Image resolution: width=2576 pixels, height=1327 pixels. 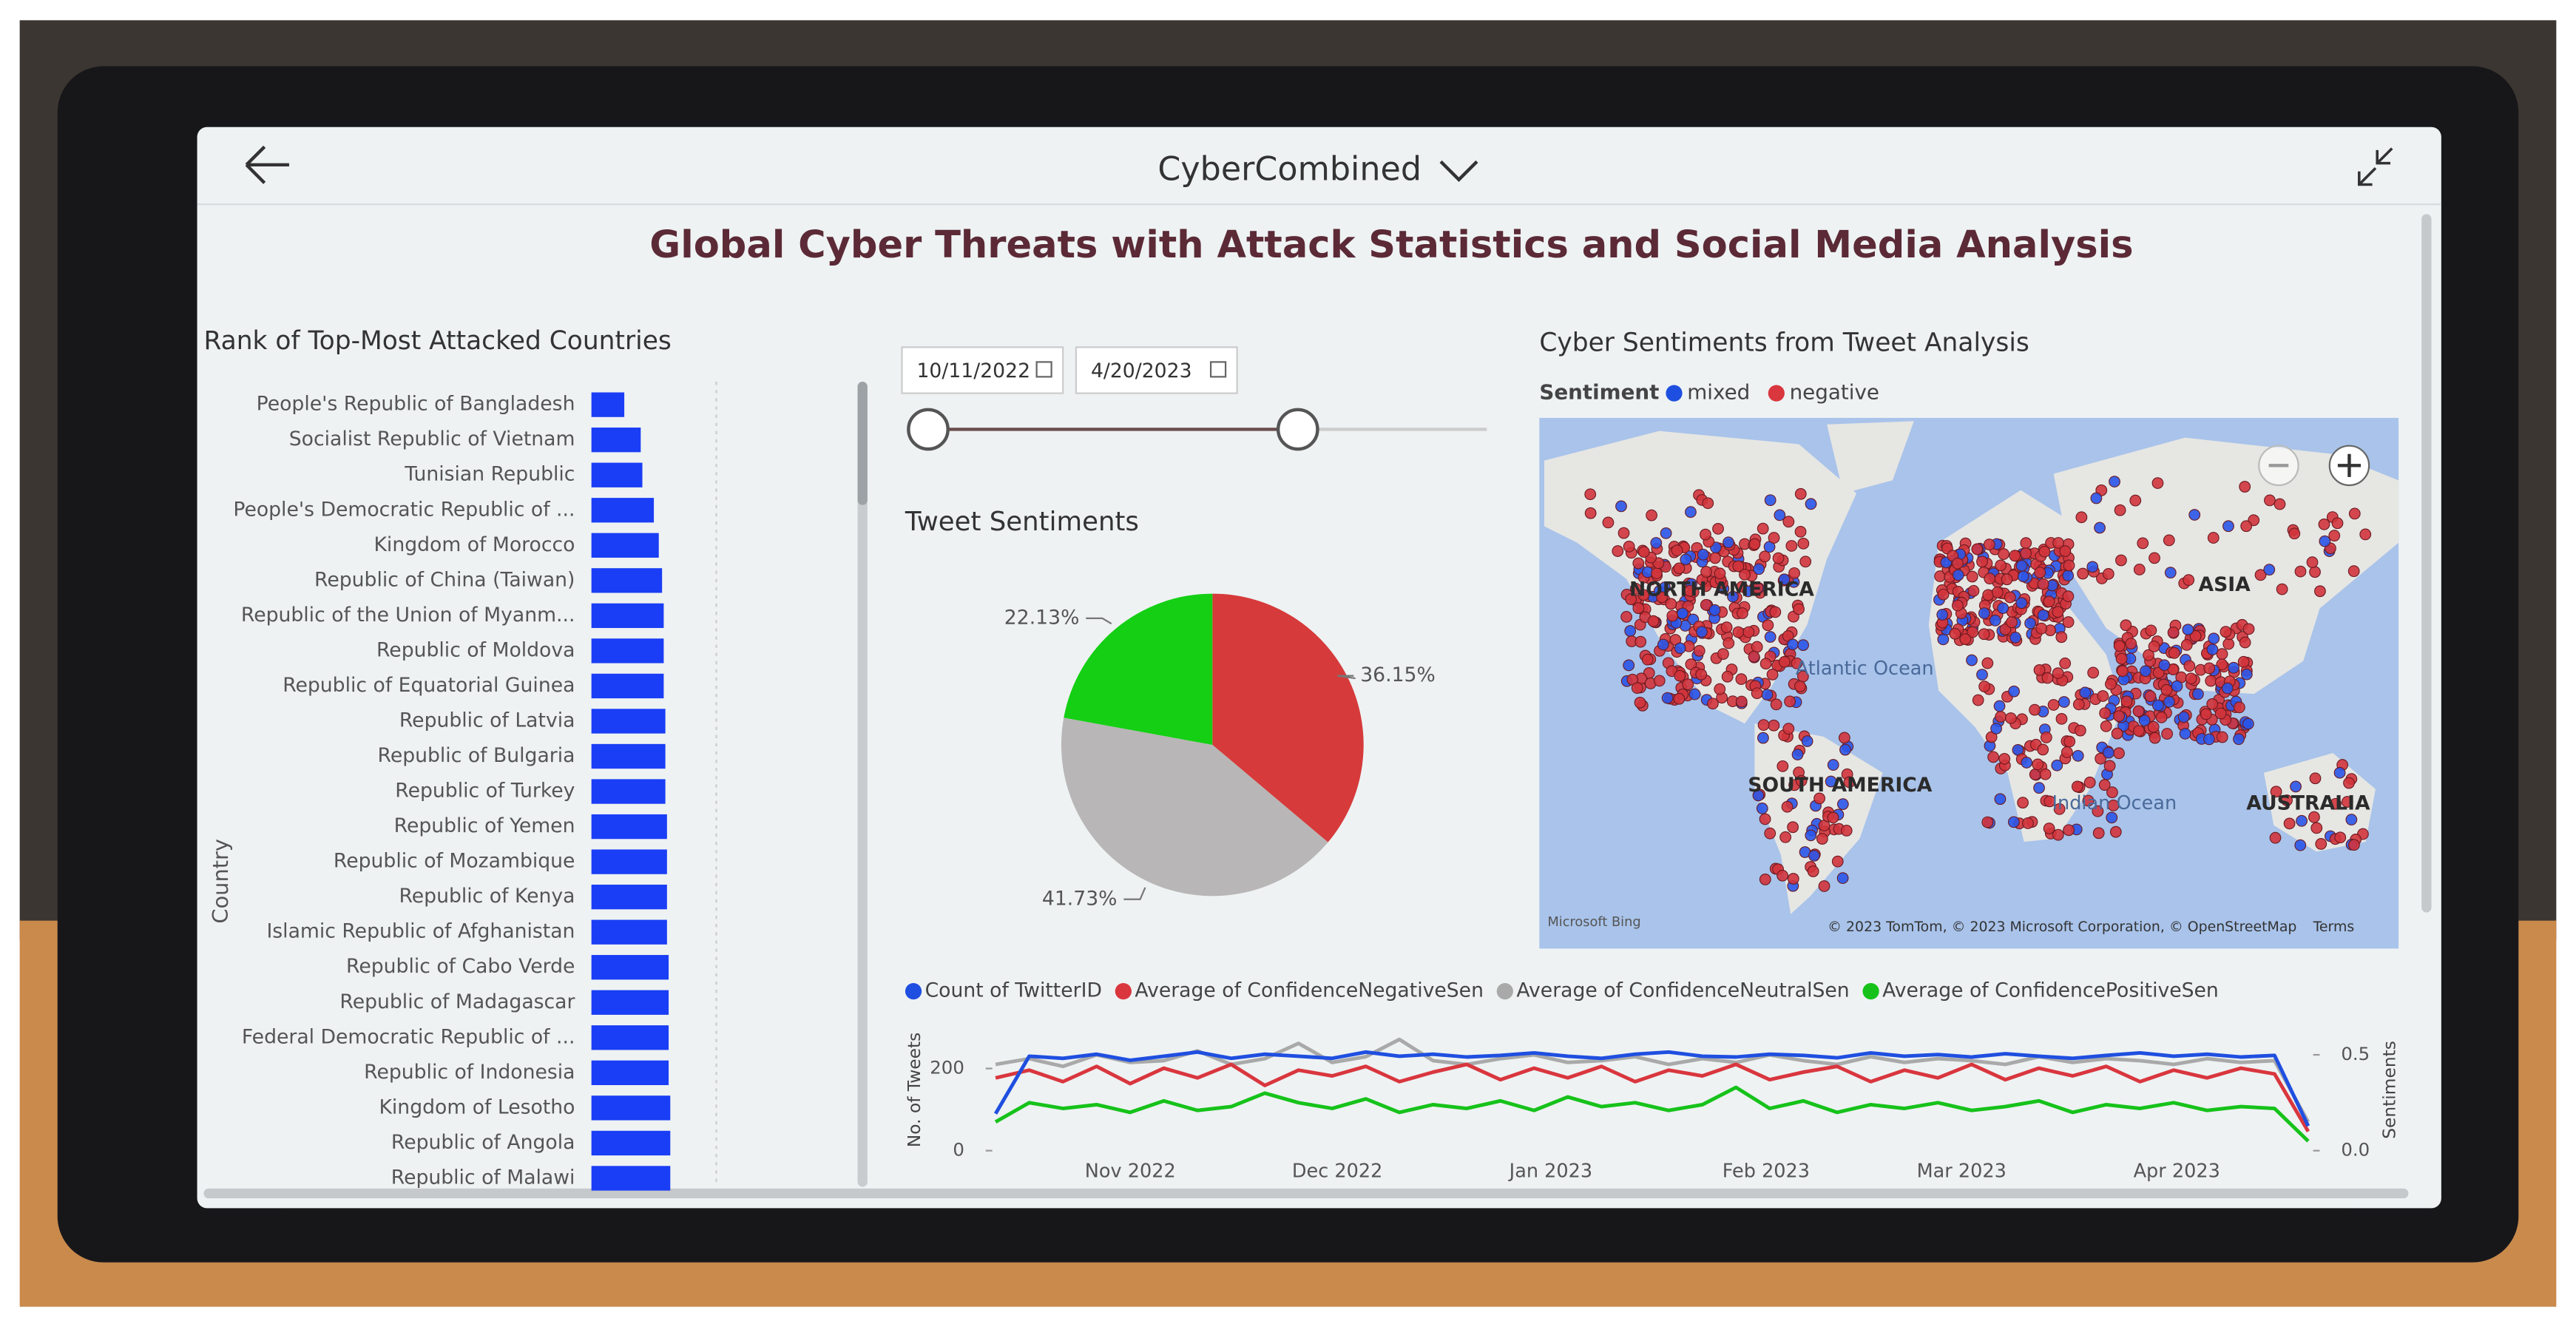 I want to click on y2-tick-label: 0.5, so click(x=2355, y=1053).